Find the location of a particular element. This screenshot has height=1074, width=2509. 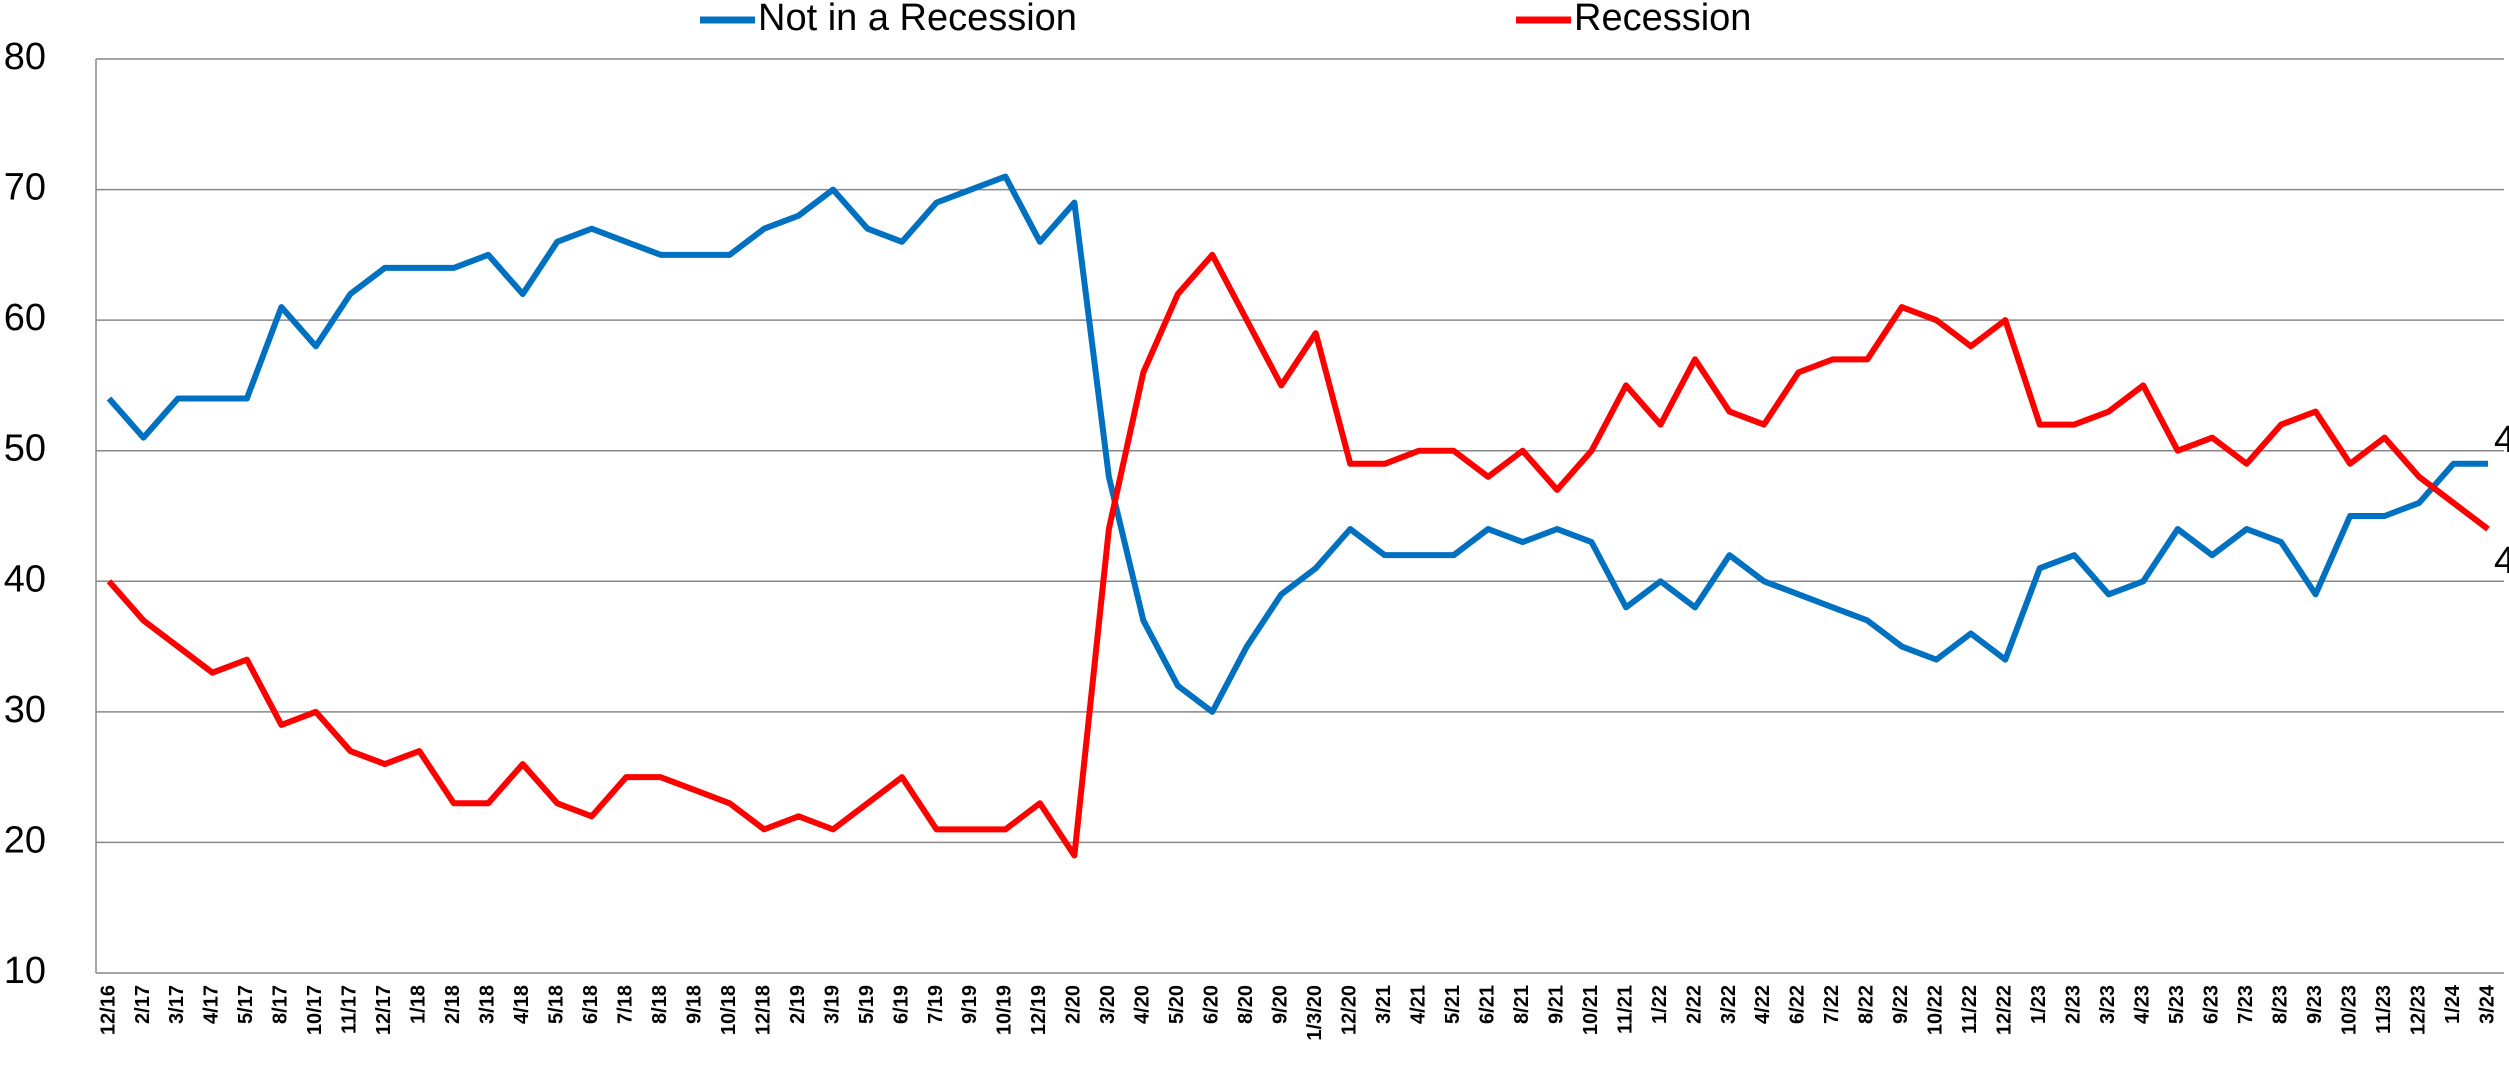

legend-label: Recession is located at coordinates (1662, 19).